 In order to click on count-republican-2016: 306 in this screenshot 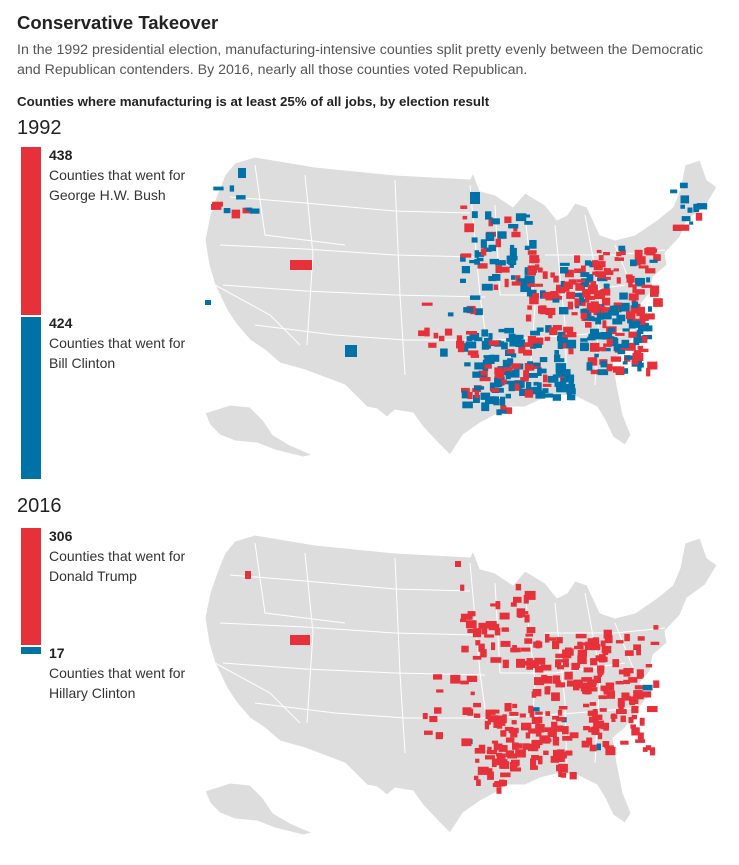, I will do `click(61, 536)`.